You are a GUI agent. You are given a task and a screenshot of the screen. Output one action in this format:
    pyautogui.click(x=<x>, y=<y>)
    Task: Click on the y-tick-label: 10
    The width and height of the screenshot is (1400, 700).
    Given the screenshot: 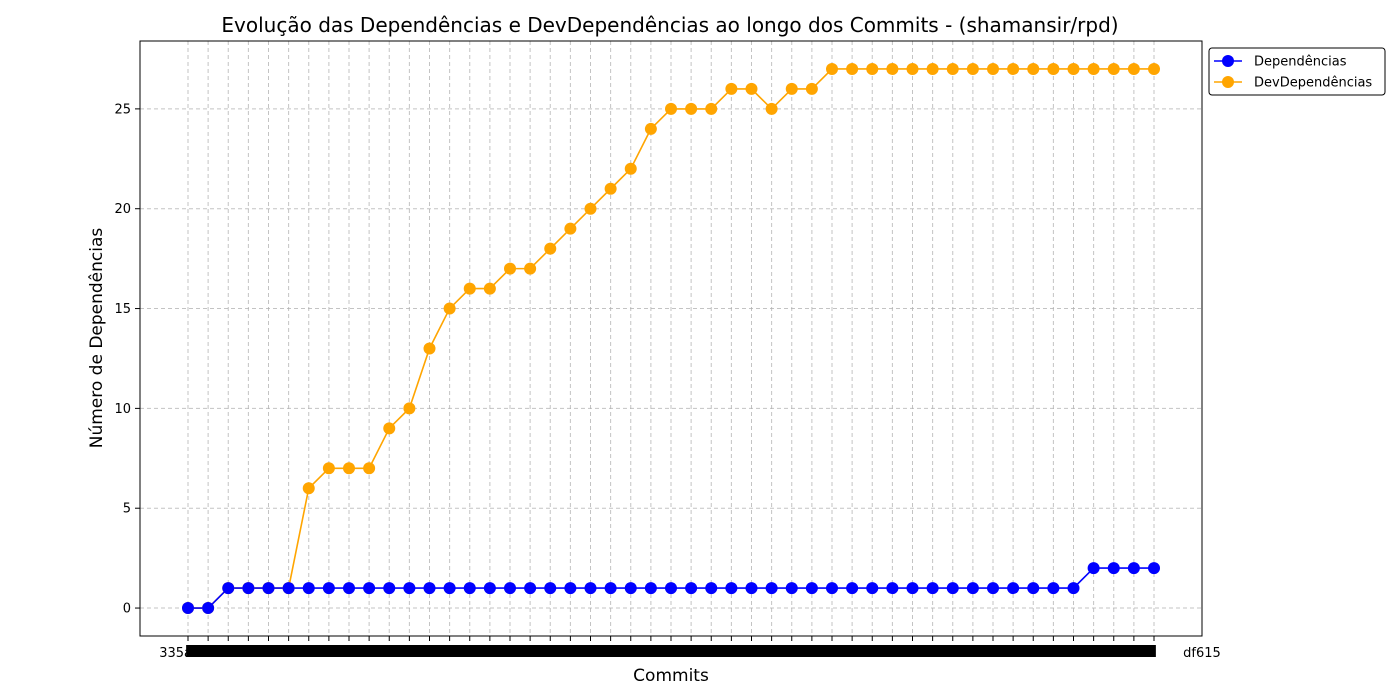 What is the action you would take?
    pyautogui.click(x=122, y=409)
    